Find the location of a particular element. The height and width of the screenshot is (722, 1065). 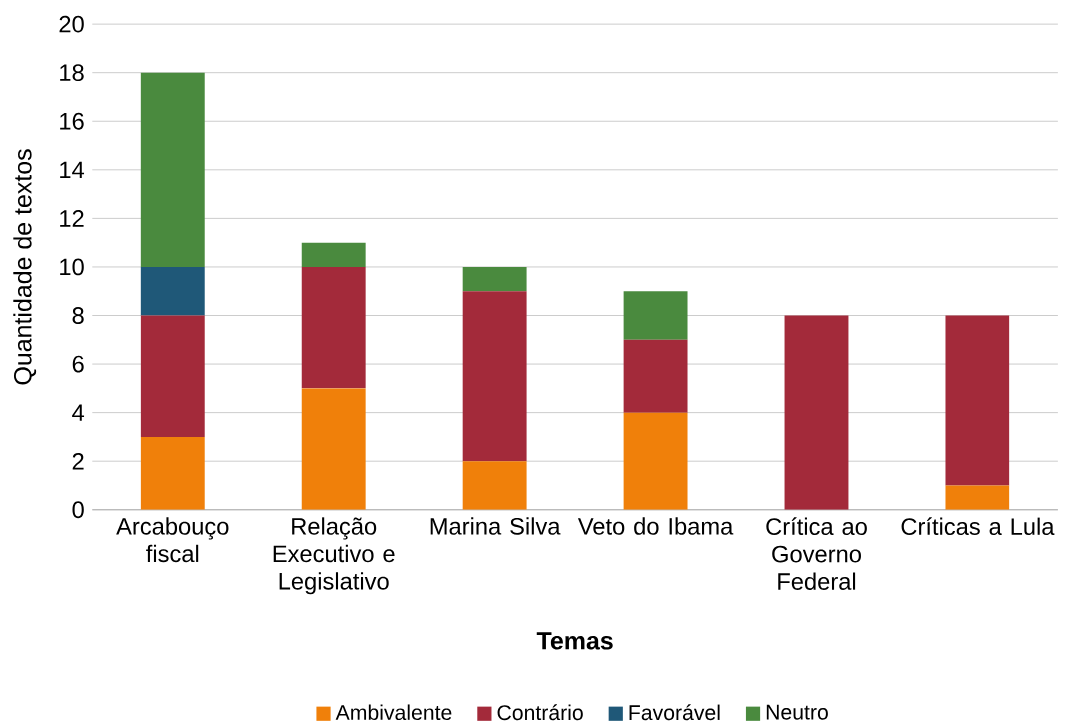

x-tick-label: Relação Executivo e Legislativo is located at coordinates (334, 556).